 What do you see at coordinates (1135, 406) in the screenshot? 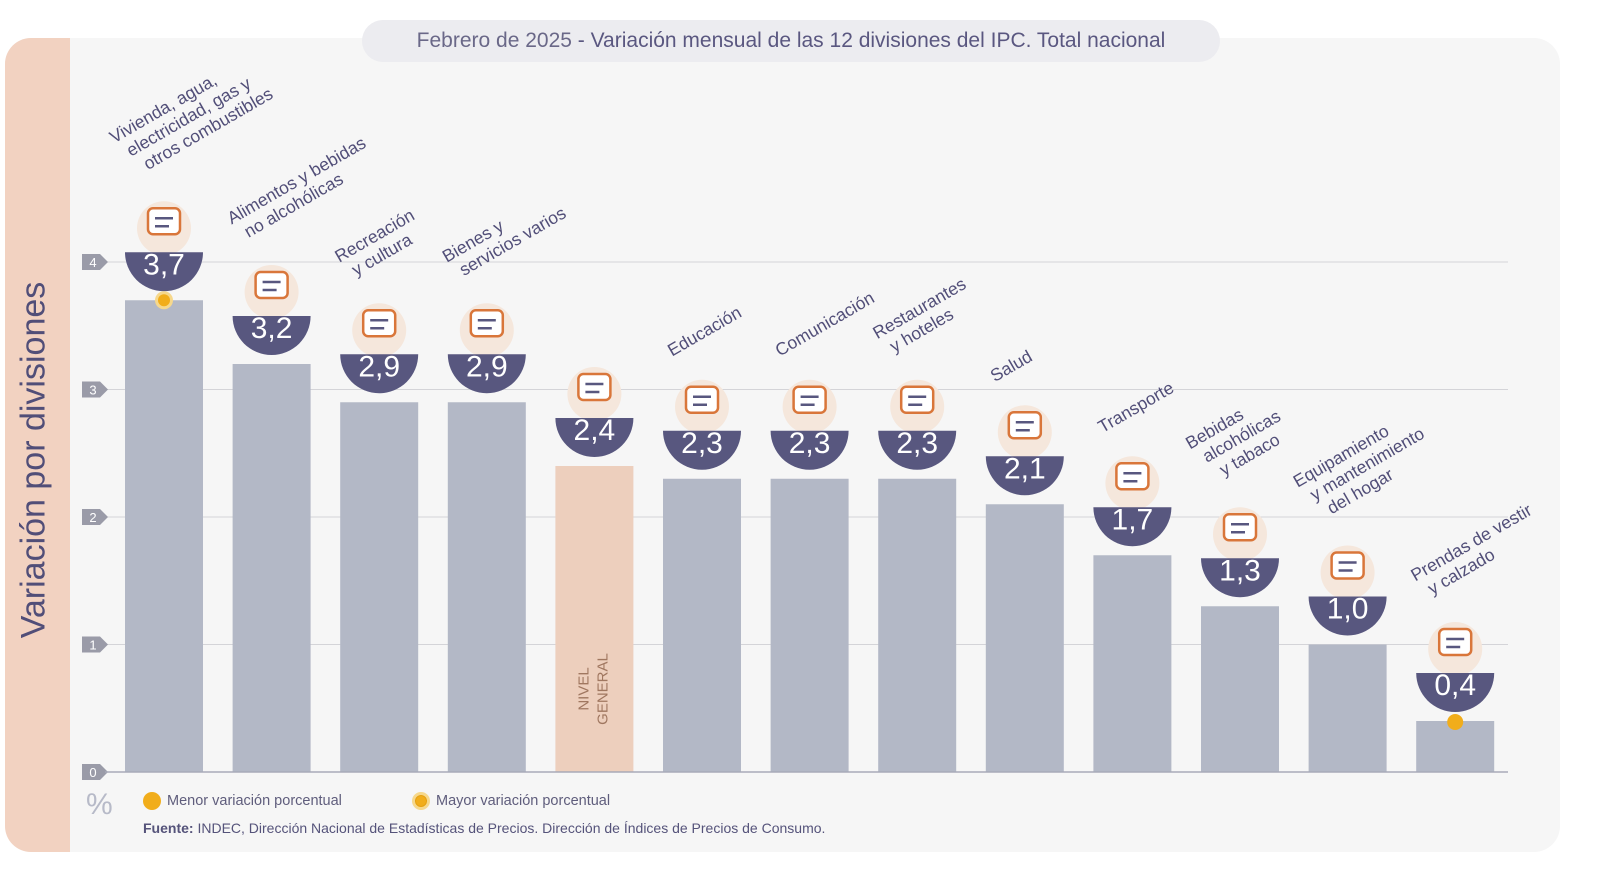
I see `category-label: Transporte` at bounding box center [1135, 406].